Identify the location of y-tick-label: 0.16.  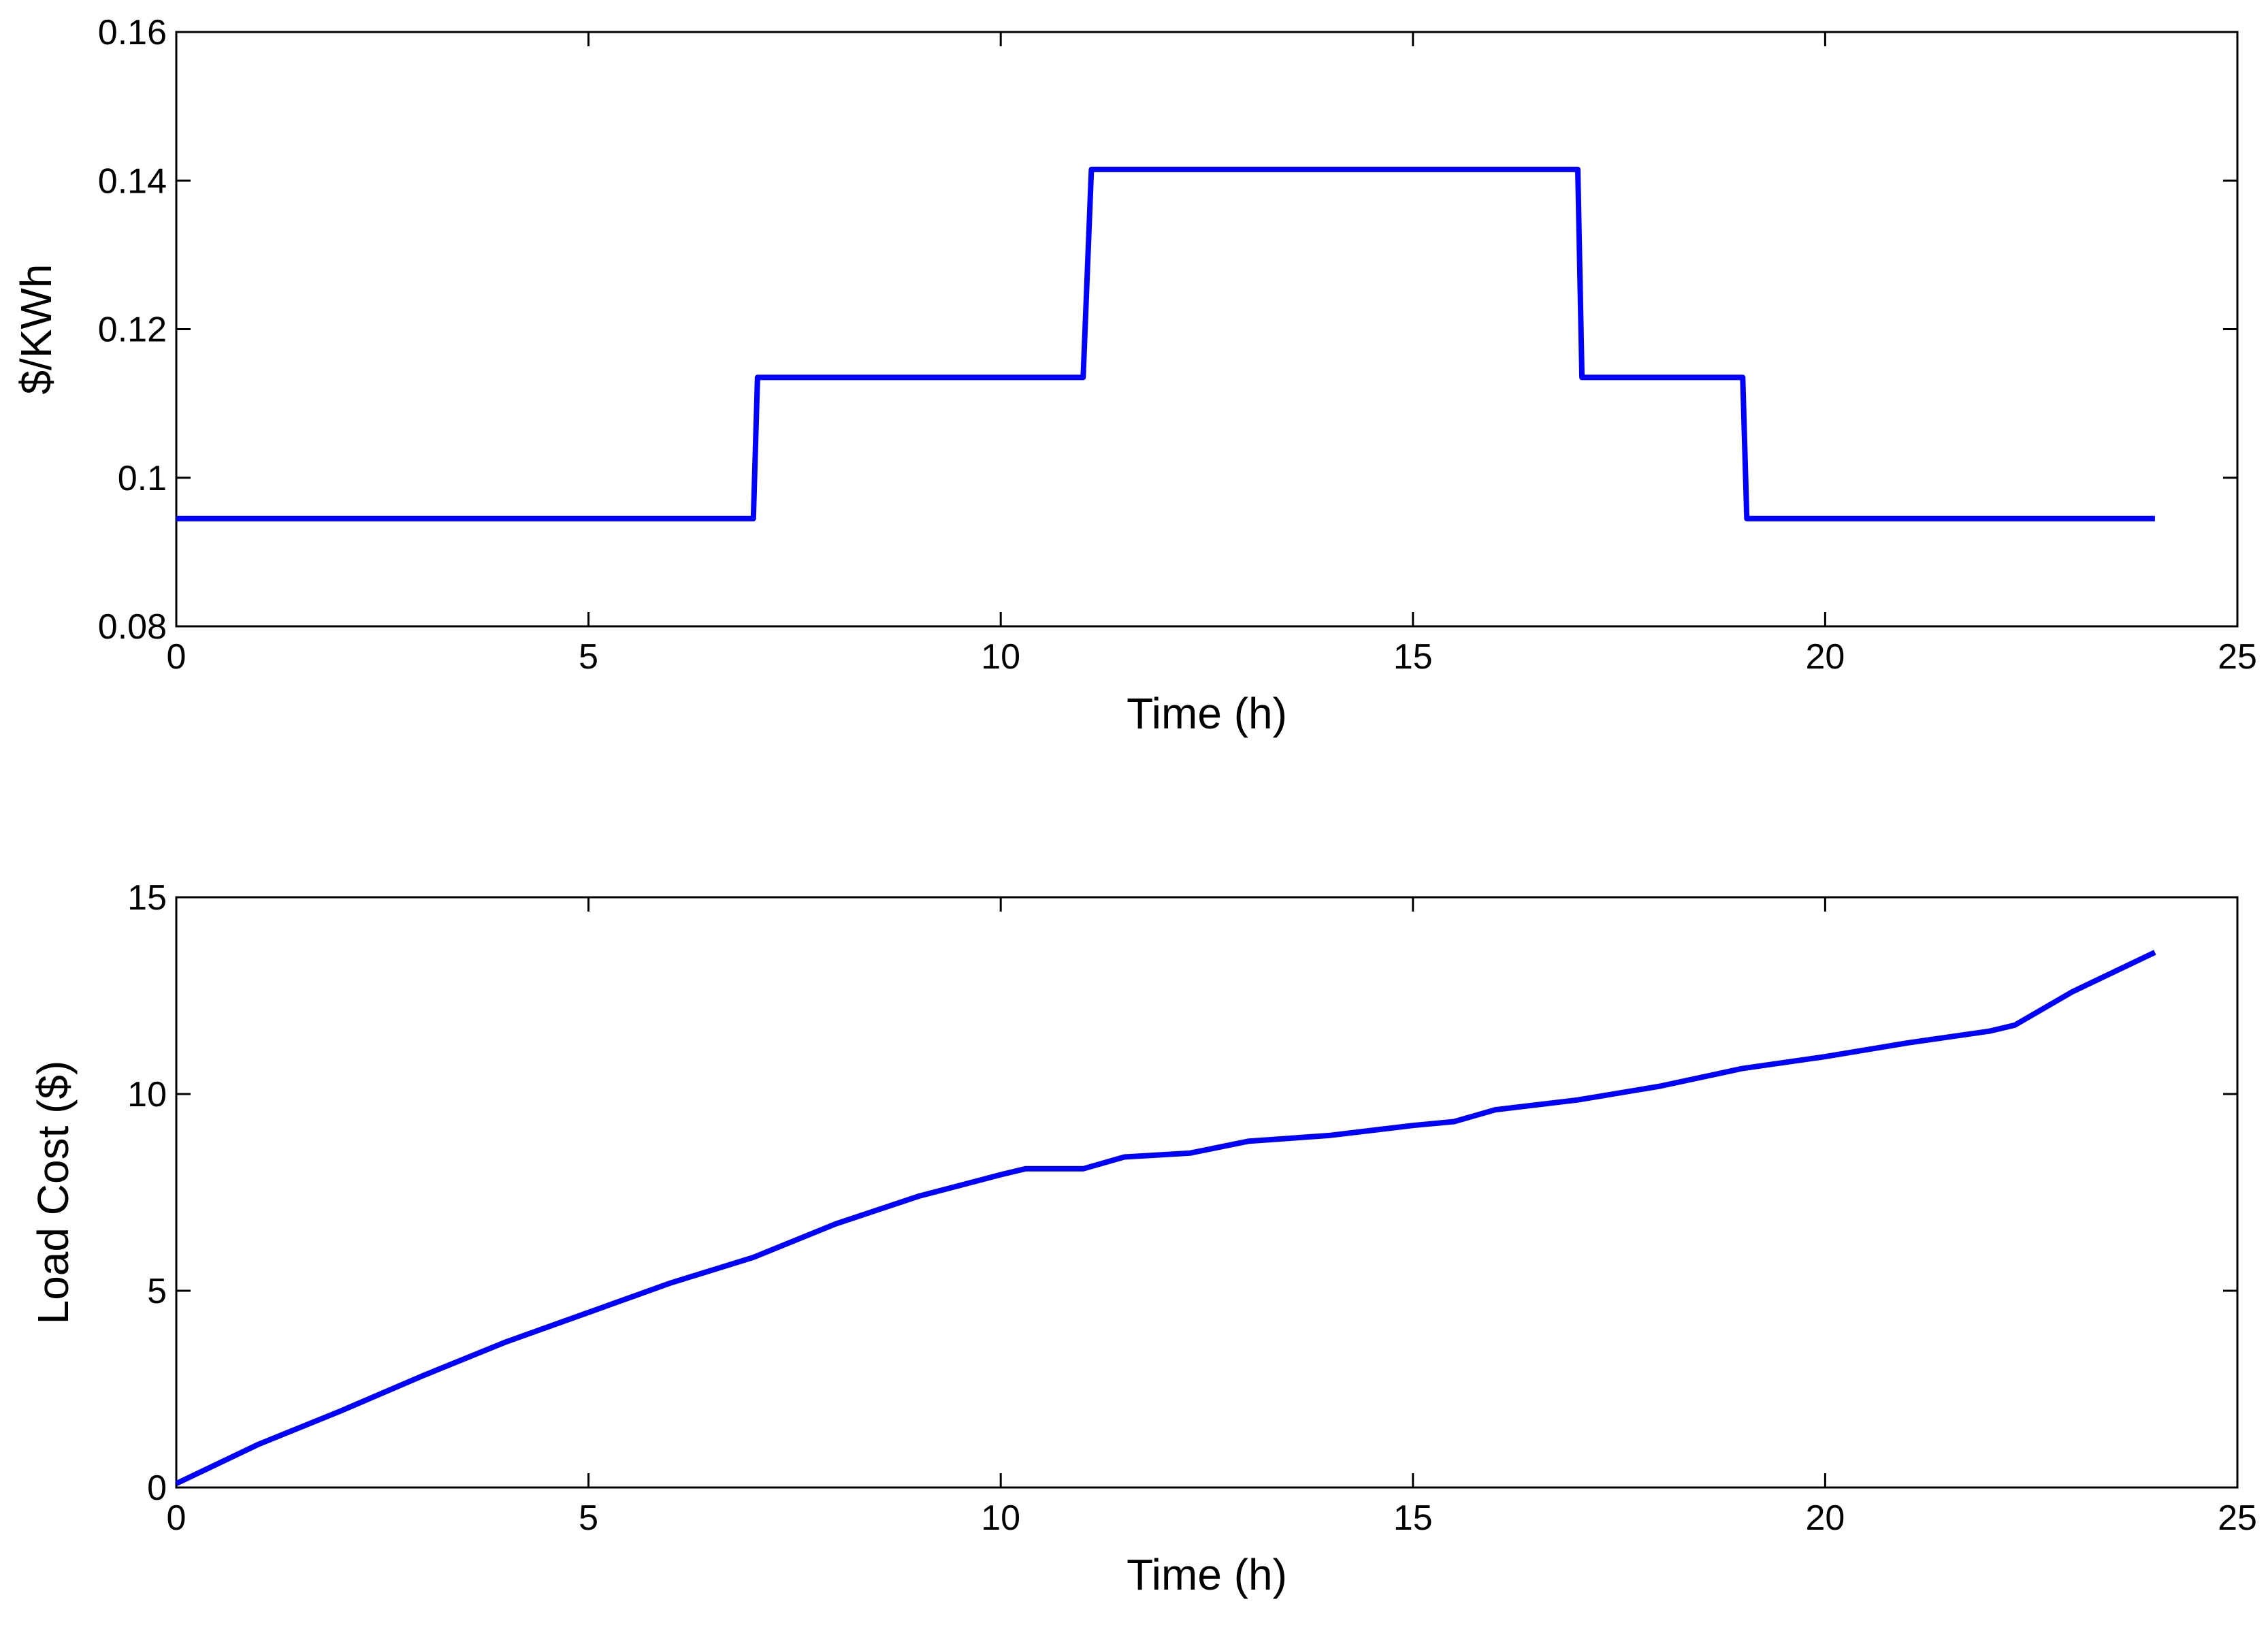
(133, 32).